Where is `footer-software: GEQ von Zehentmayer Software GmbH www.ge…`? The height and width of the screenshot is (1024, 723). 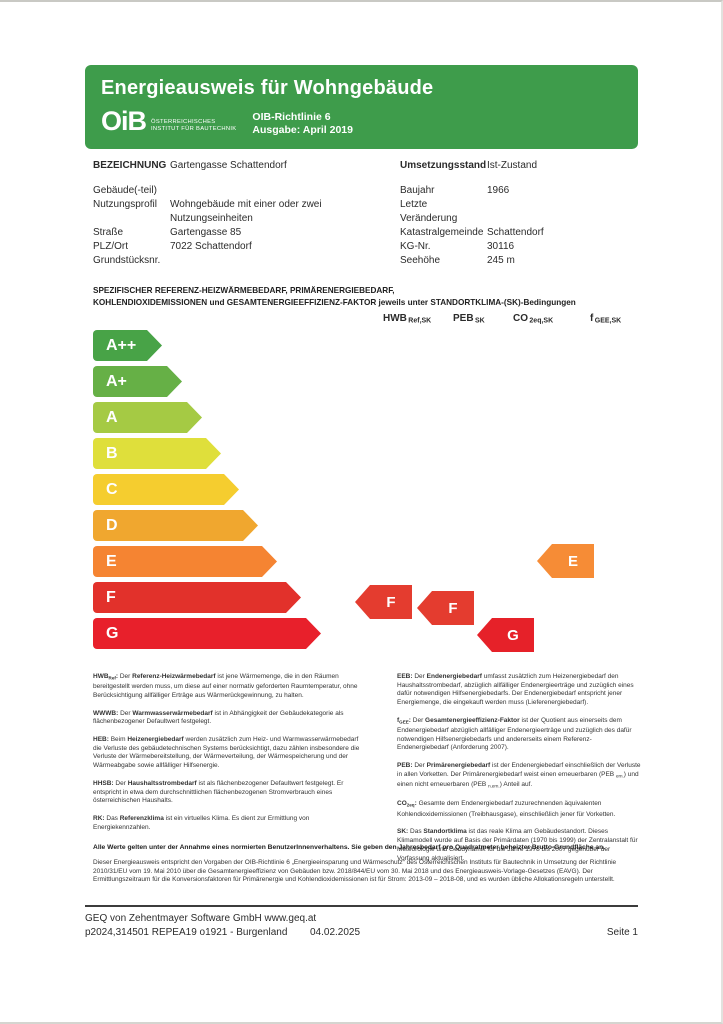 footer-software: GEQ von Zehentmayer Software GmbH www.ge… is located at coordinates (201, 918).